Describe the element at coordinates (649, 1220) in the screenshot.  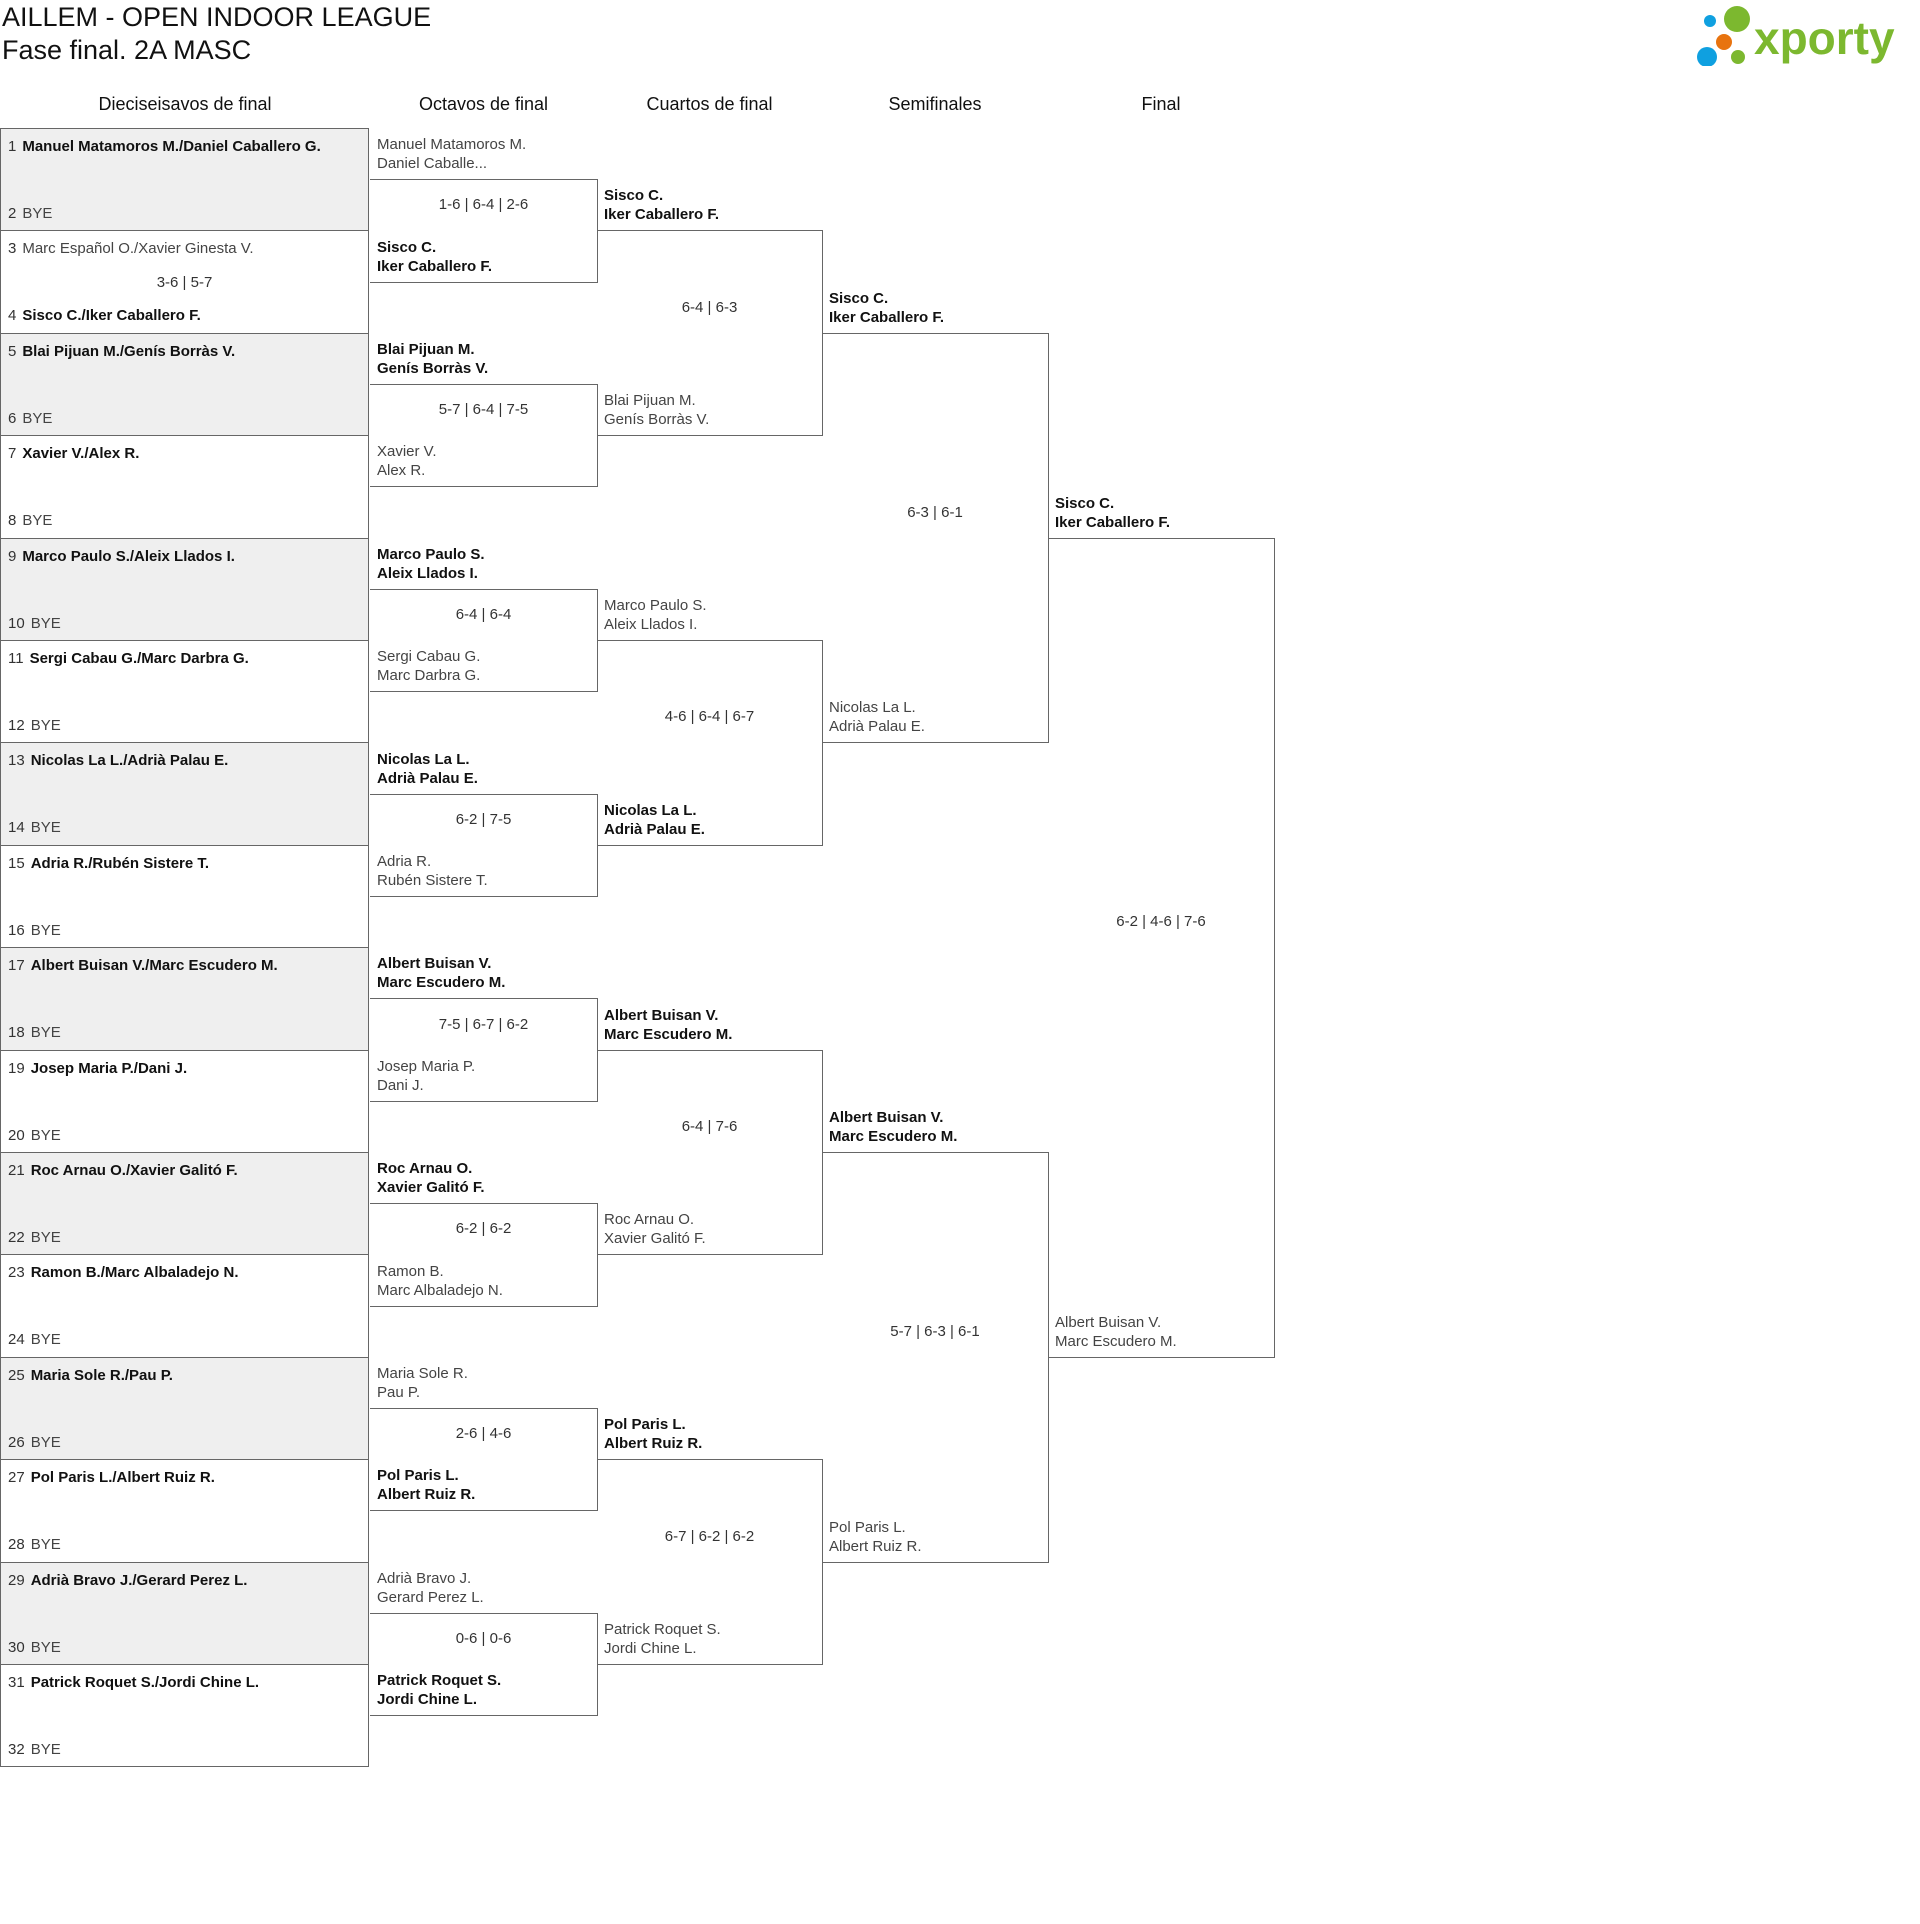
I see `player-name: Roc Arnau O.` at that location.